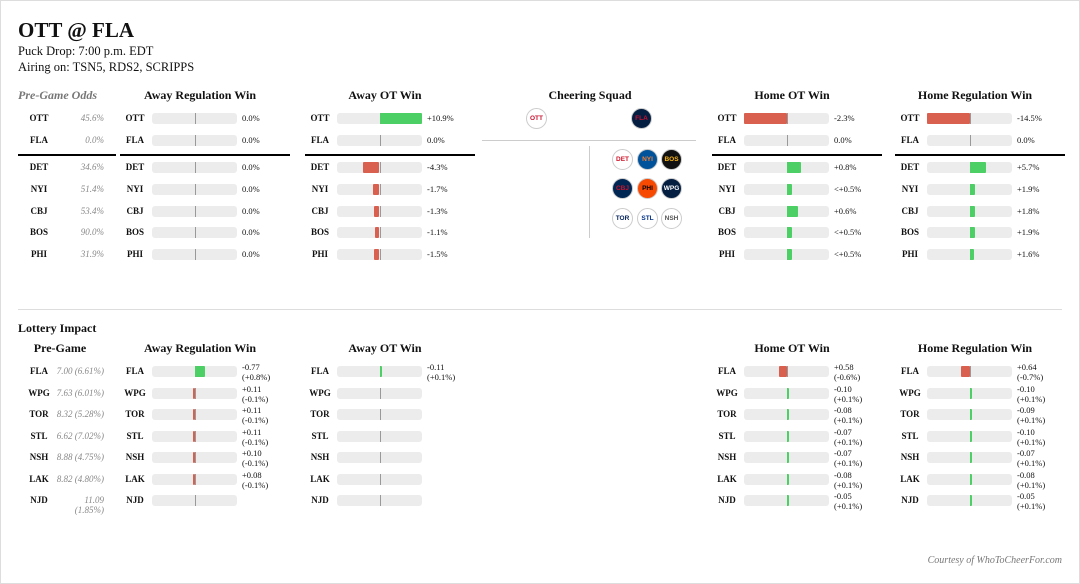 This screenshot has height=584, width=1080. Describe the element at coordinates (256, 377) in the screenshot. I see `lottery-pct: (+0.8%)` at that location.